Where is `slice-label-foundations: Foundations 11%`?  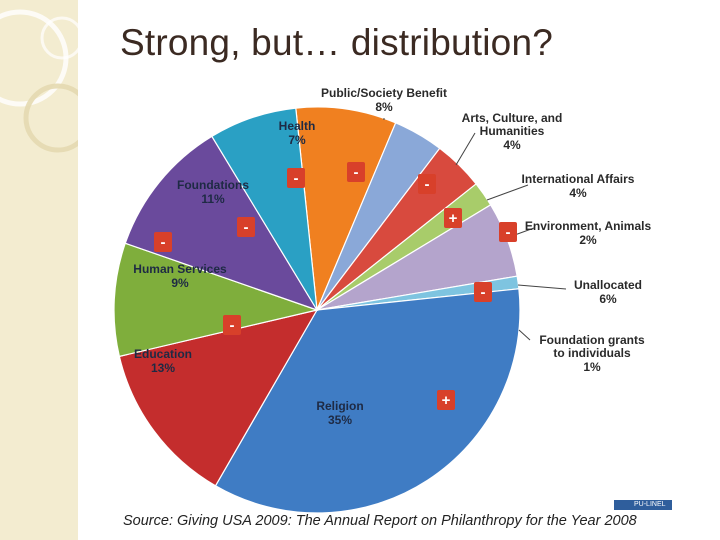 slice-label-foundations: Foundations 11% is located at coordinates (213, 192).